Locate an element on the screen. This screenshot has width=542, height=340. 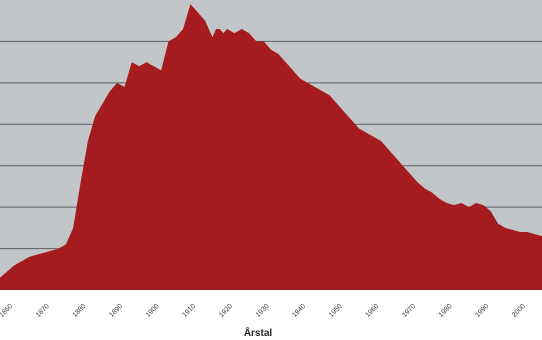
x-tick-label: 1880 is located at coordinates (80, 311).